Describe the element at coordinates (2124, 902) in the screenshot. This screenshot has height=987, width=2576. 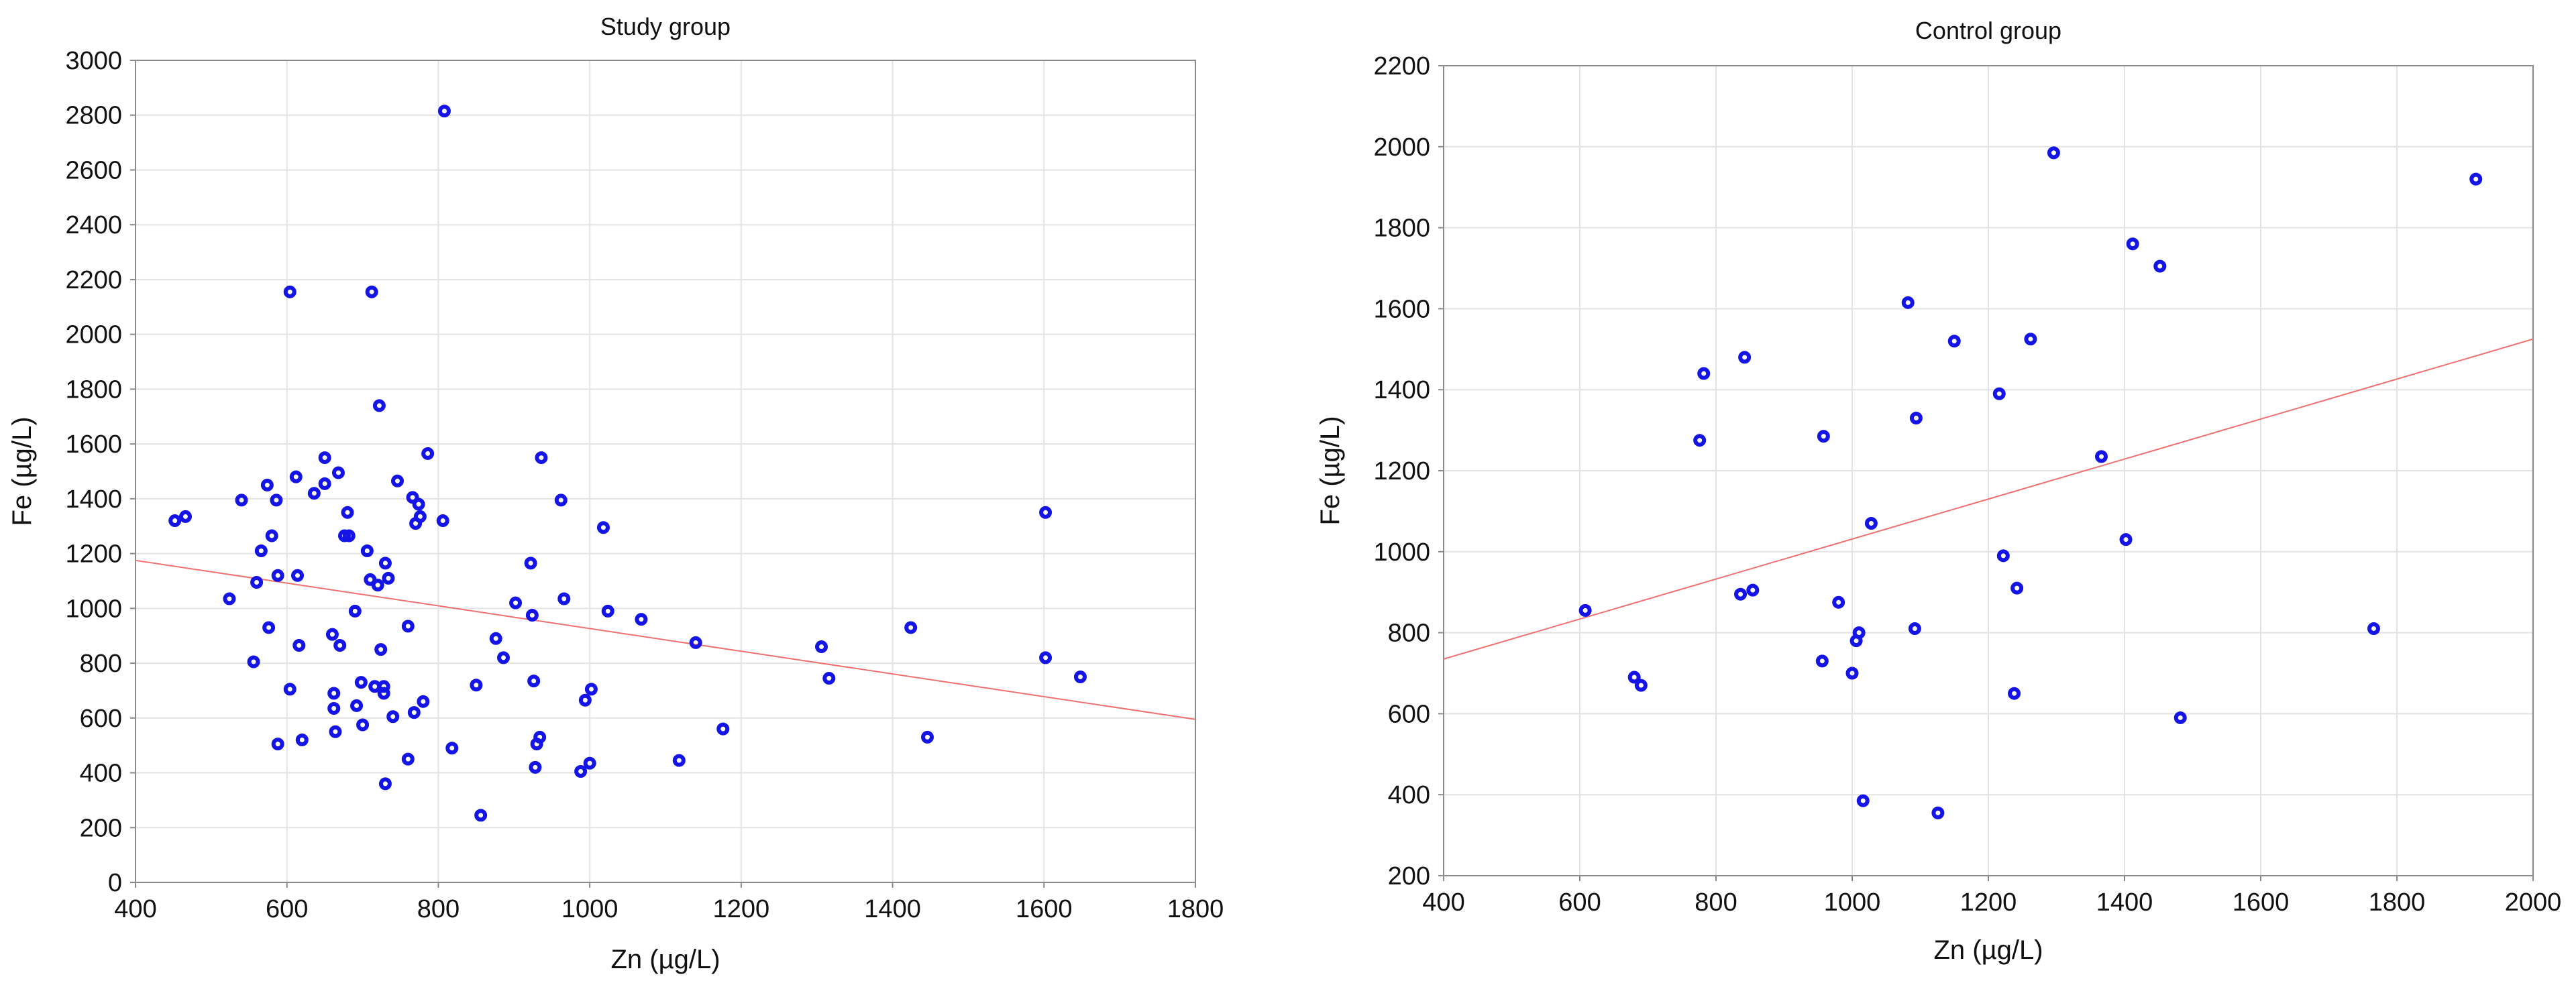
I see `control-x-tick-label: 1400` at that location.